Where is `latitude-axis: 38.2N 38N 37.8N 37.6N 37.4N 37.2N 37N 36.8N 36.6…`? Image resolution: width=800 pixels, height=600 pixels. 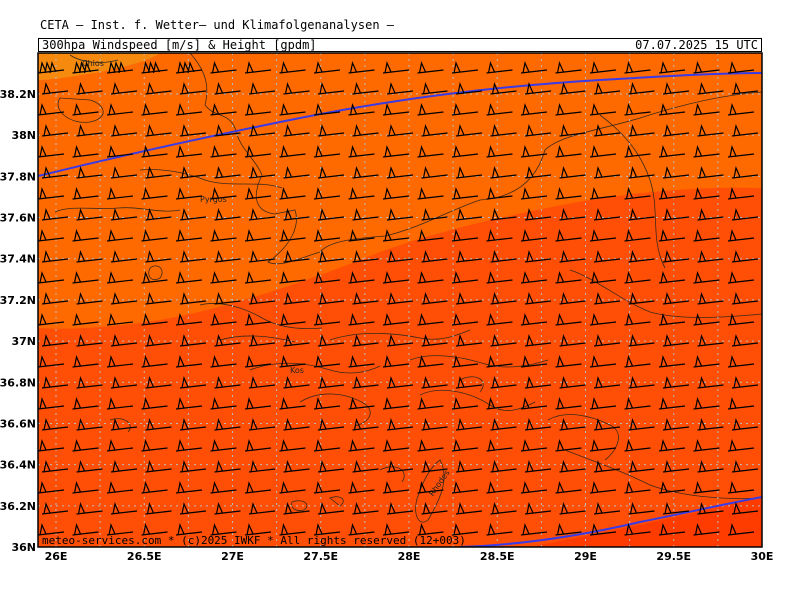
latitude-axis: 38.2N 38N 37.8N 37.6N 37.4N 37.2N 37N 36.8N 36.6… is located at coordinates (18, 321).